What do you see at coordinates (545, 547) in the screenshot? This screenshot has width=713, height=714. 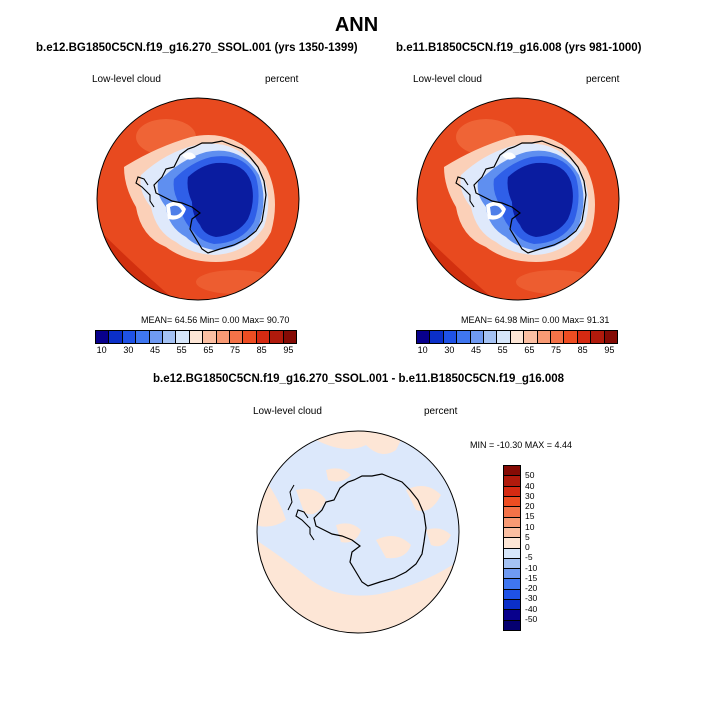 I see `diff-colorbar-labels: 50 40 30 20 15 10 5 0 -5 -10 -15 -20 -30 -40 -50` at bounding box center [545, 547].